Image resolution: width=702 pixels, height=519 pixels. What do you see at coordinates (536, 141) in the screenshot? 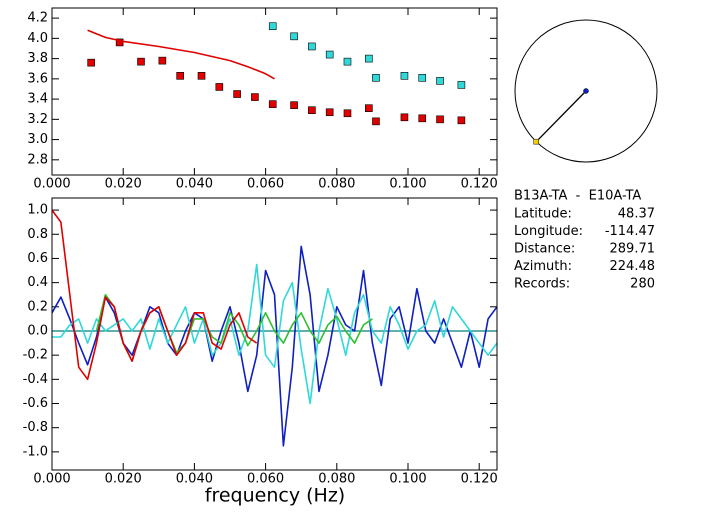
I see `source-dot` at bounding box center [536, 141].